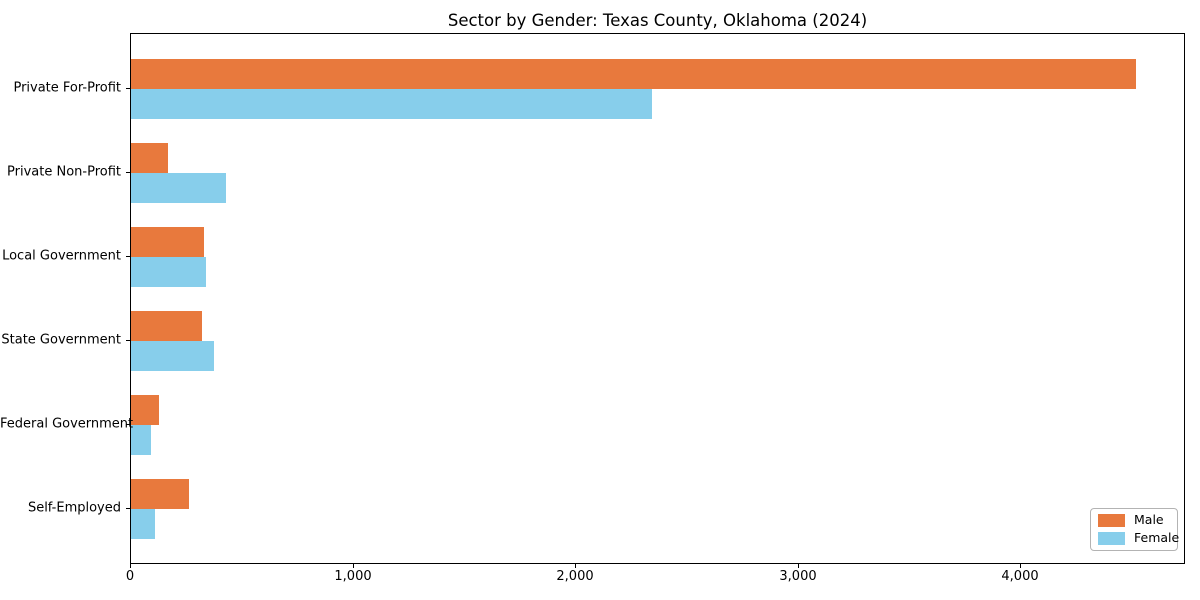 The width and height of the screenshot is (1200, 600). I want to click on legend-entry-male: Male, so click(1137, 520).